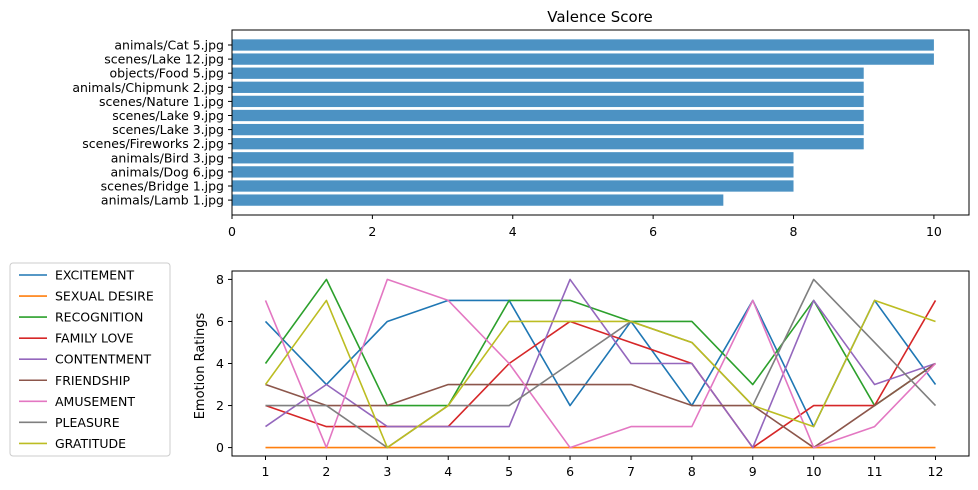 Image resolution: width=978 pixels, height=490 pixels. What do you see at coordinates (875, 471) in the screenshot?
I see `x-tick-label: 11` at bounding box center [875, 471].